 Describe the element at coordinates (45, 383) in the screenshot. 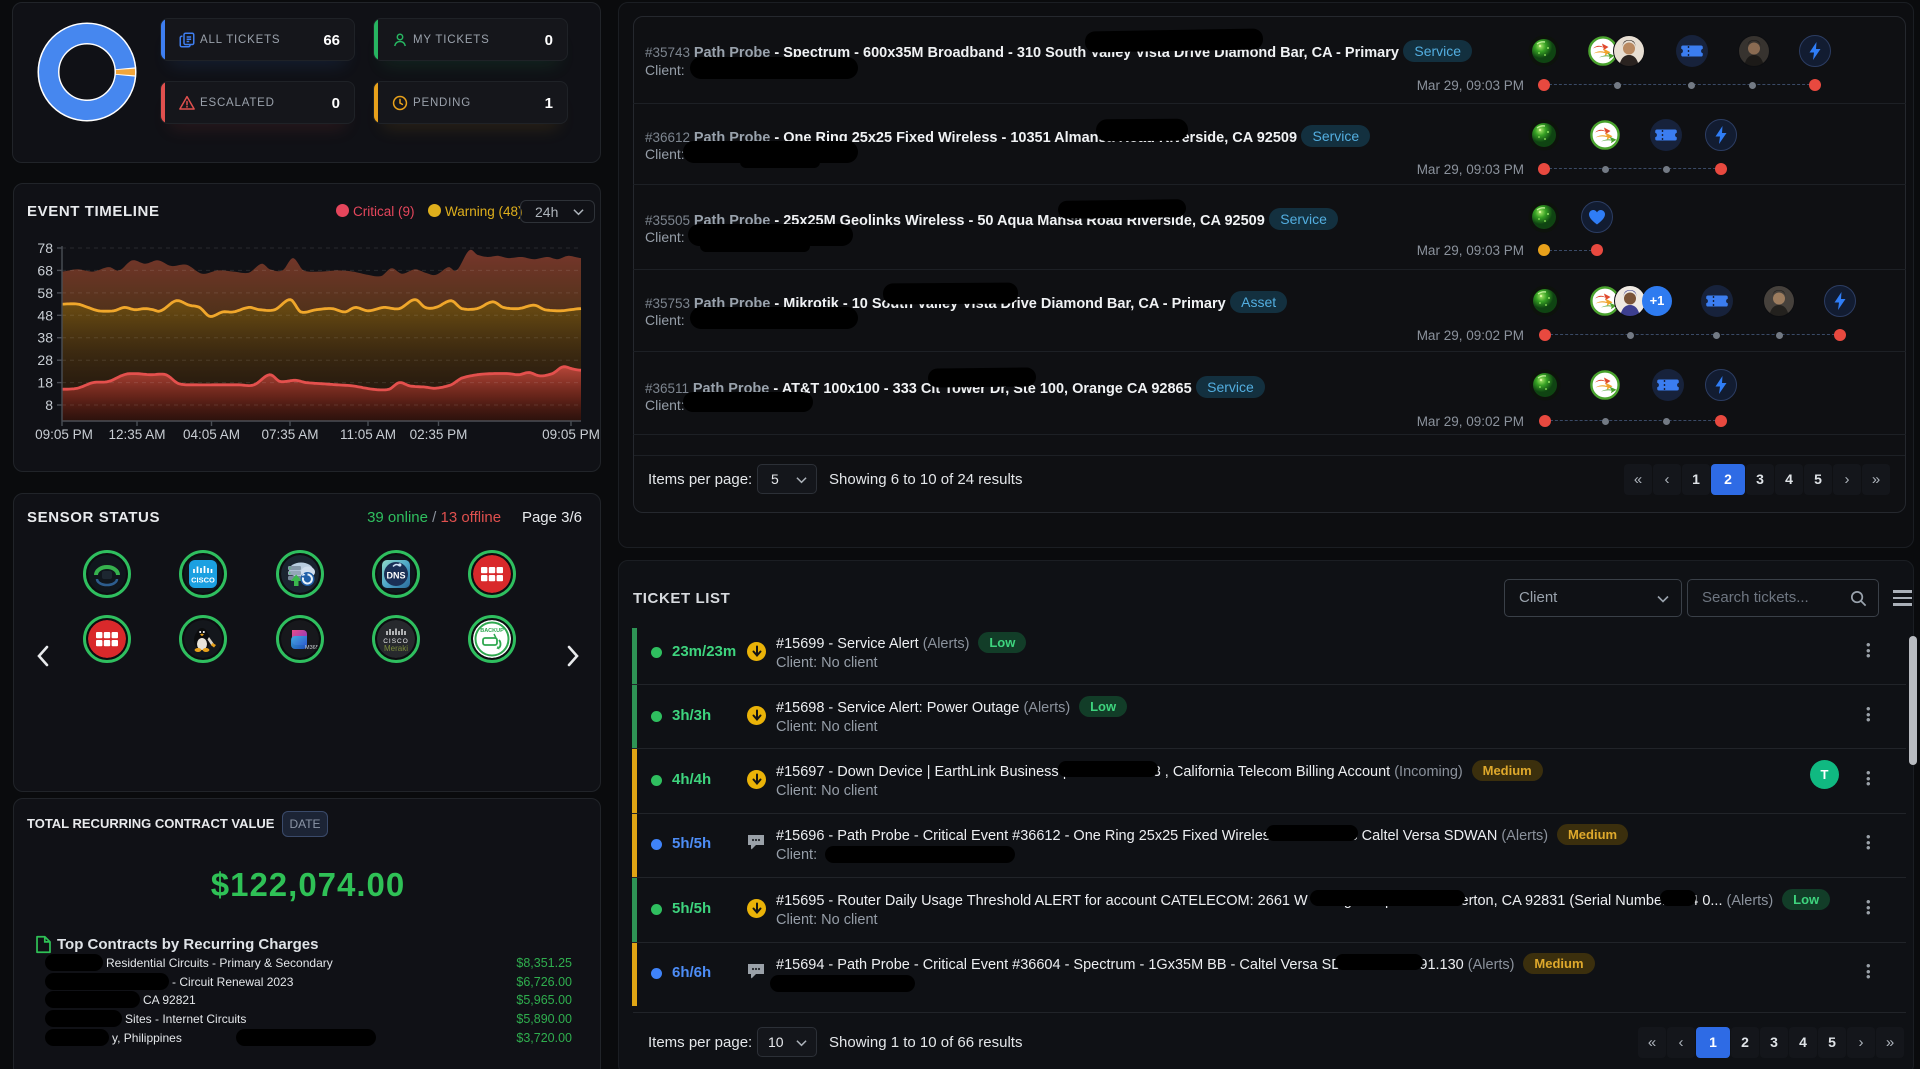

I see `svg-text: 18` at that location.